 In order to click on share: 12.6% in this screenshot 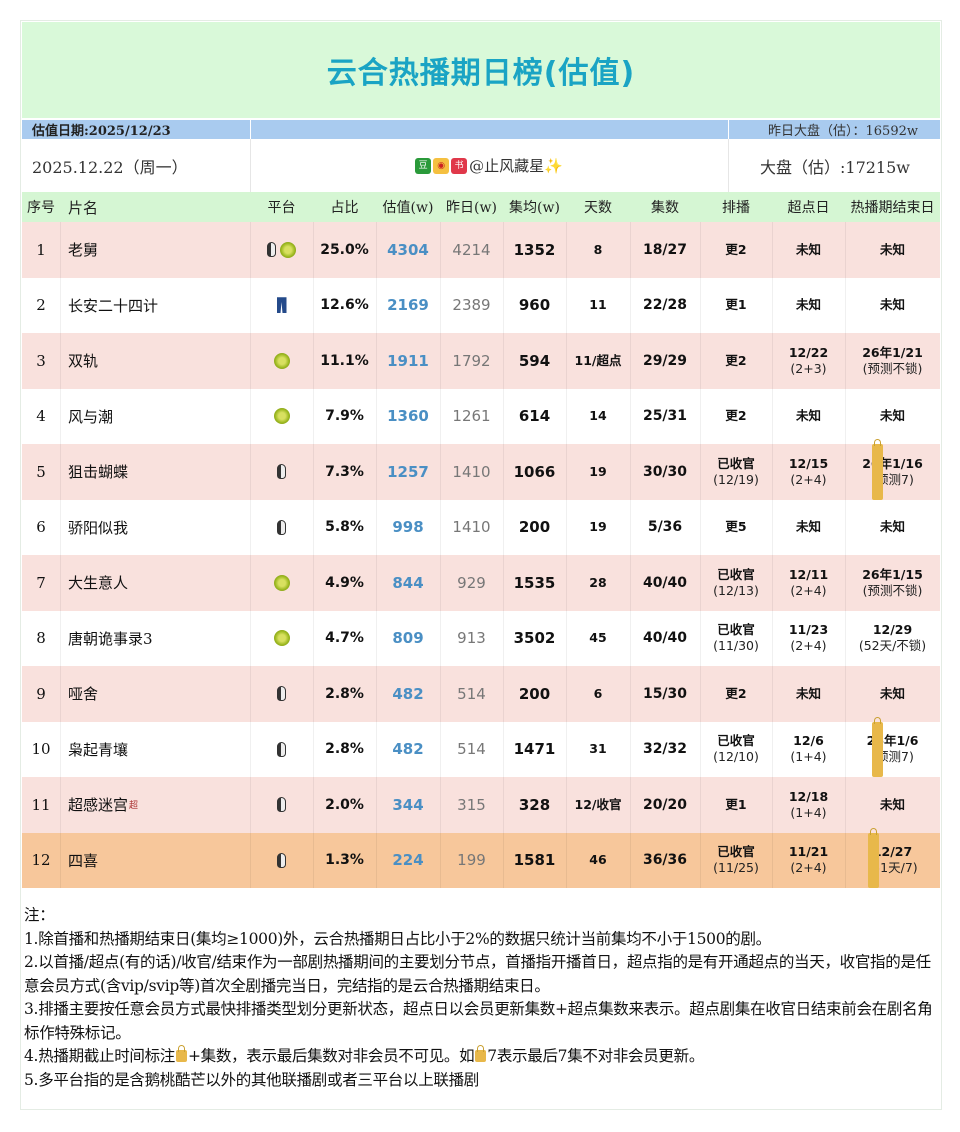, I will do `click(344, 305)`.